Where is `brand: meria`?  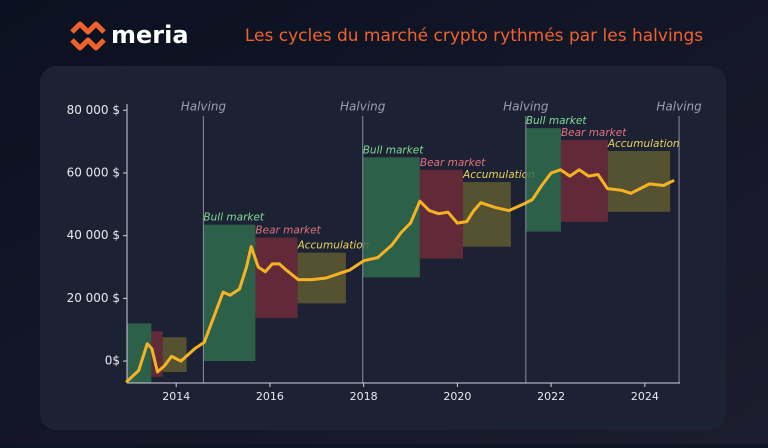 brand: meria is located at coordinates (150, 35).